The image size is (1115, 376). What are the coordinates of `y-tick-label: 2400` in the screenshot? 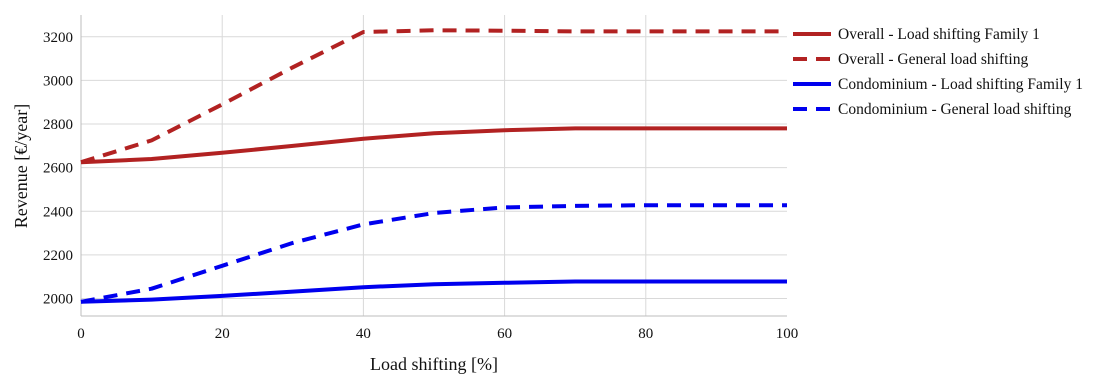 It's located at (58, 212).